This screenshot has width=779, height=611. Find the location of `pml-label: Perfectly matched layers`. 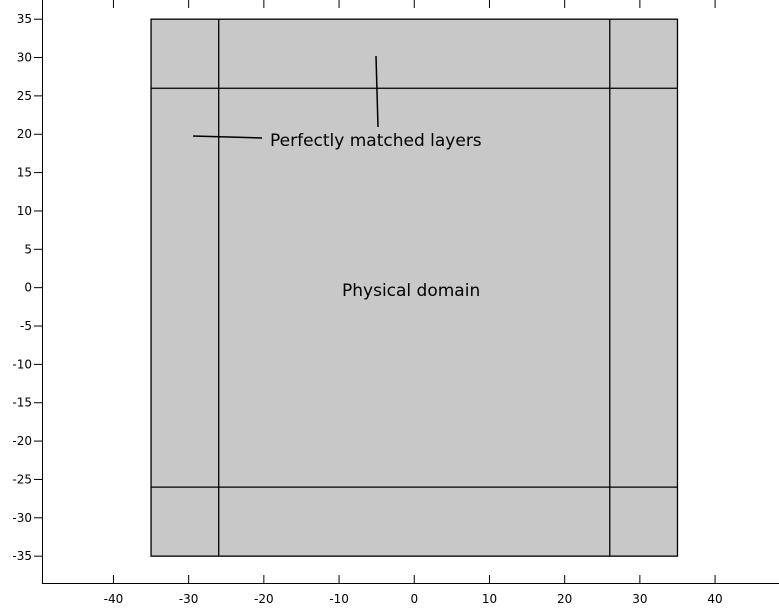

pml-label: Perfectly matched layers is located at coordinates (376, 141).